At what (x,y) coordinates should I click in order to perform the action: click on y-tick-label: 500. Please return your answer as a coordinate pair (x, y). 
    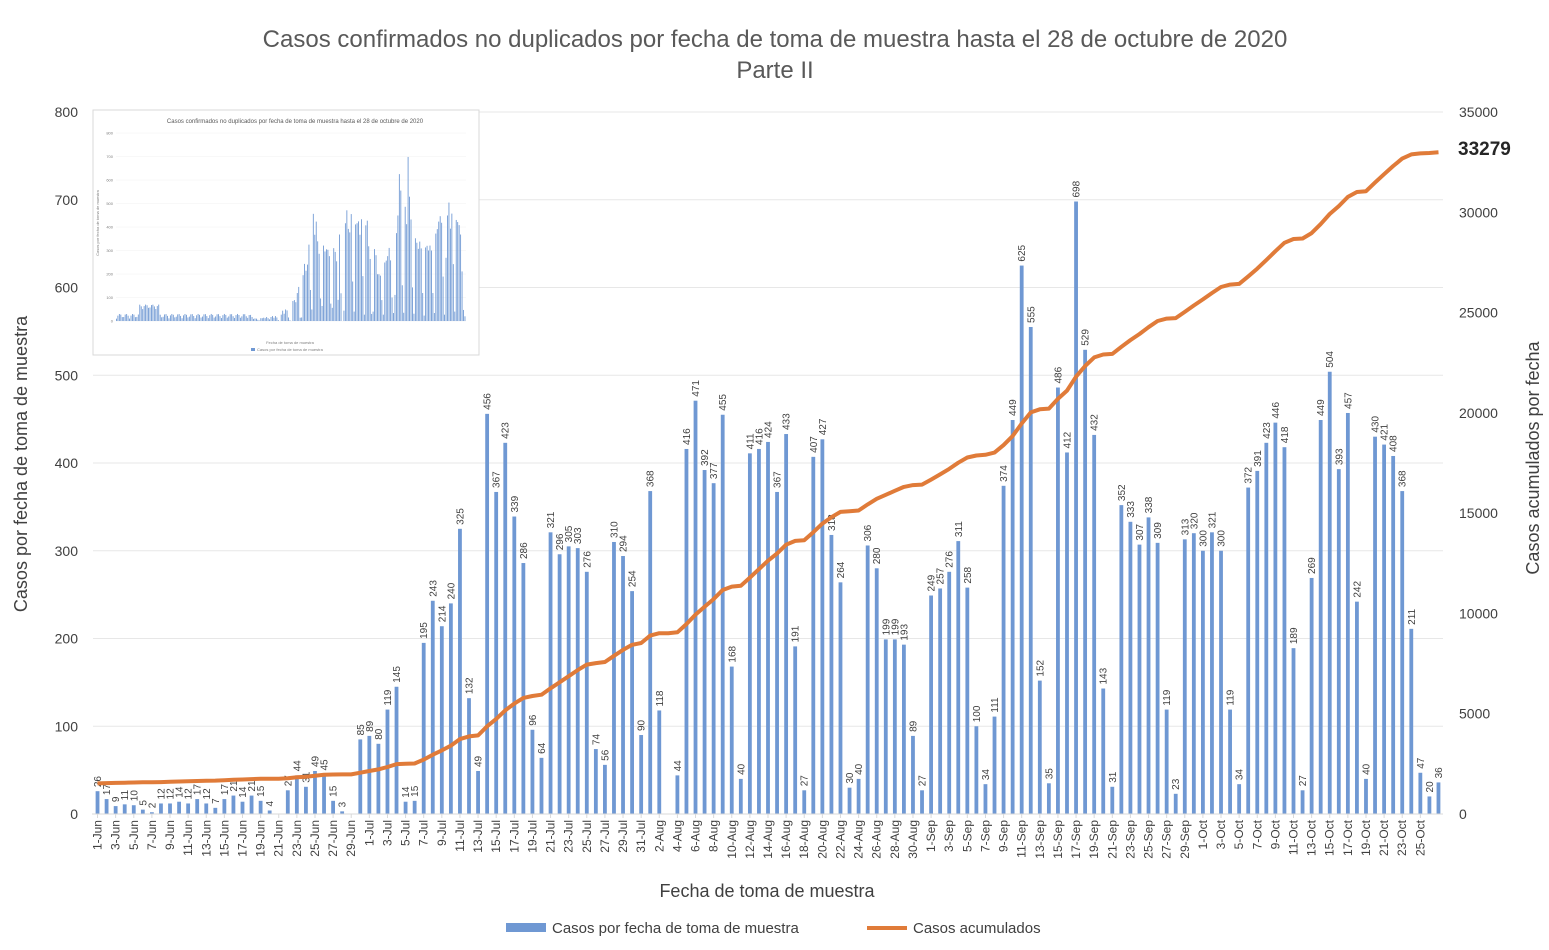
    Looking at the image, I should click on (67, 375).